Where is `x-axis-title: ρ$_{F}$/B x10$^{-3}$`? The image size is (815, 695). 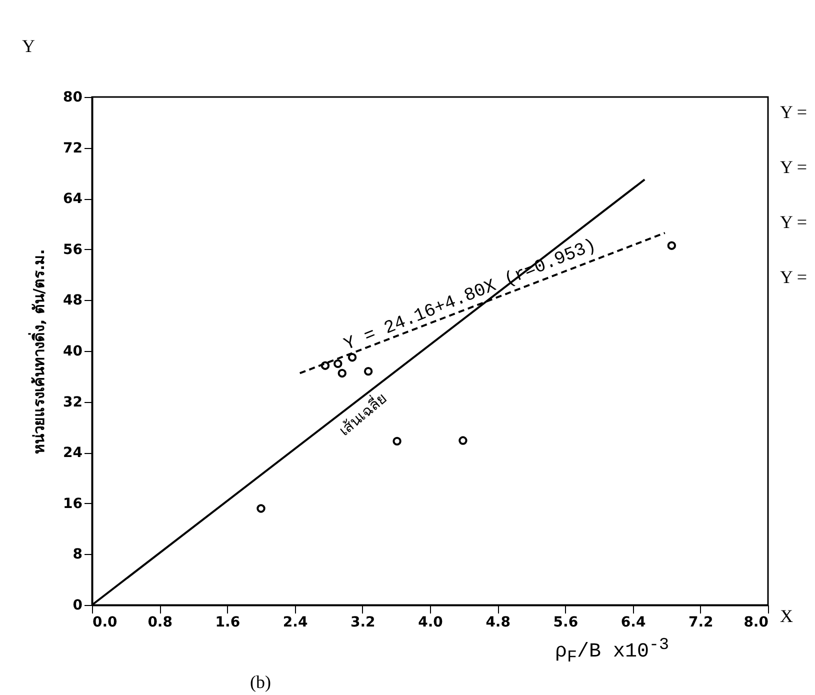 x-axis-title: ρ$_{F}$/B x10$^{-3}$ is located at coordinates (612, 652).